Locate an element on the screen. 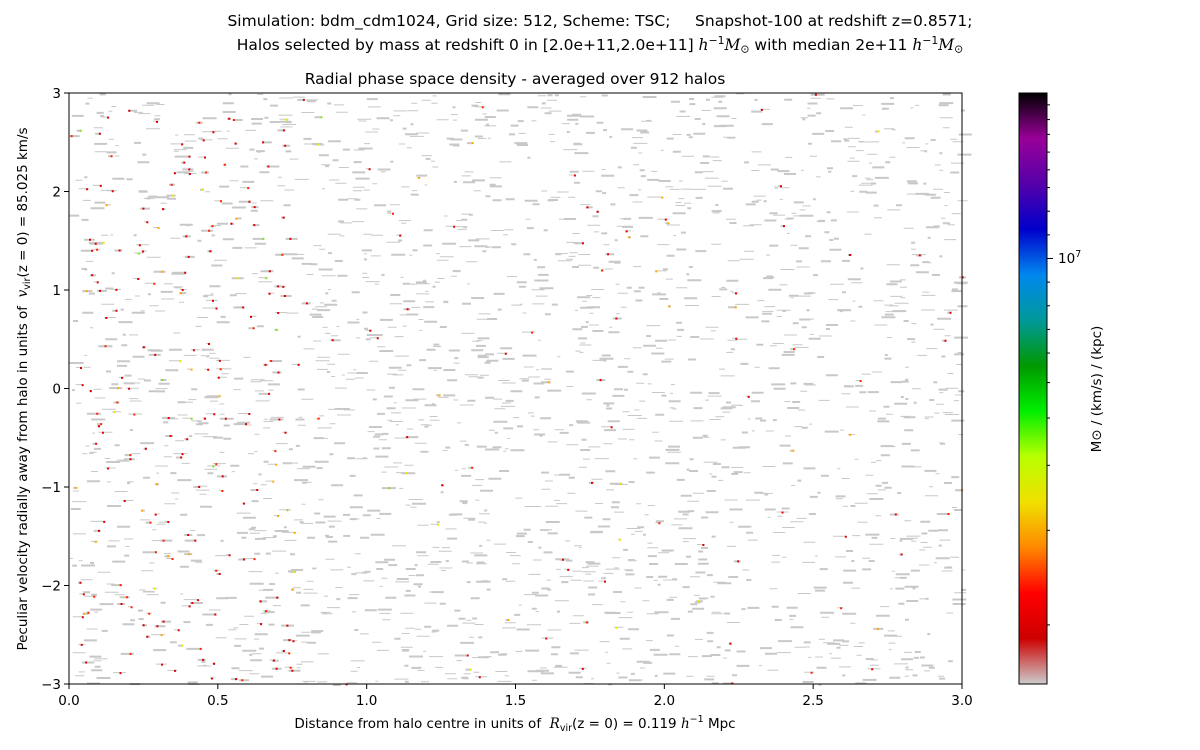  suptitle-unit-sun-2: ⊙ is located at coordinates (959, 49).